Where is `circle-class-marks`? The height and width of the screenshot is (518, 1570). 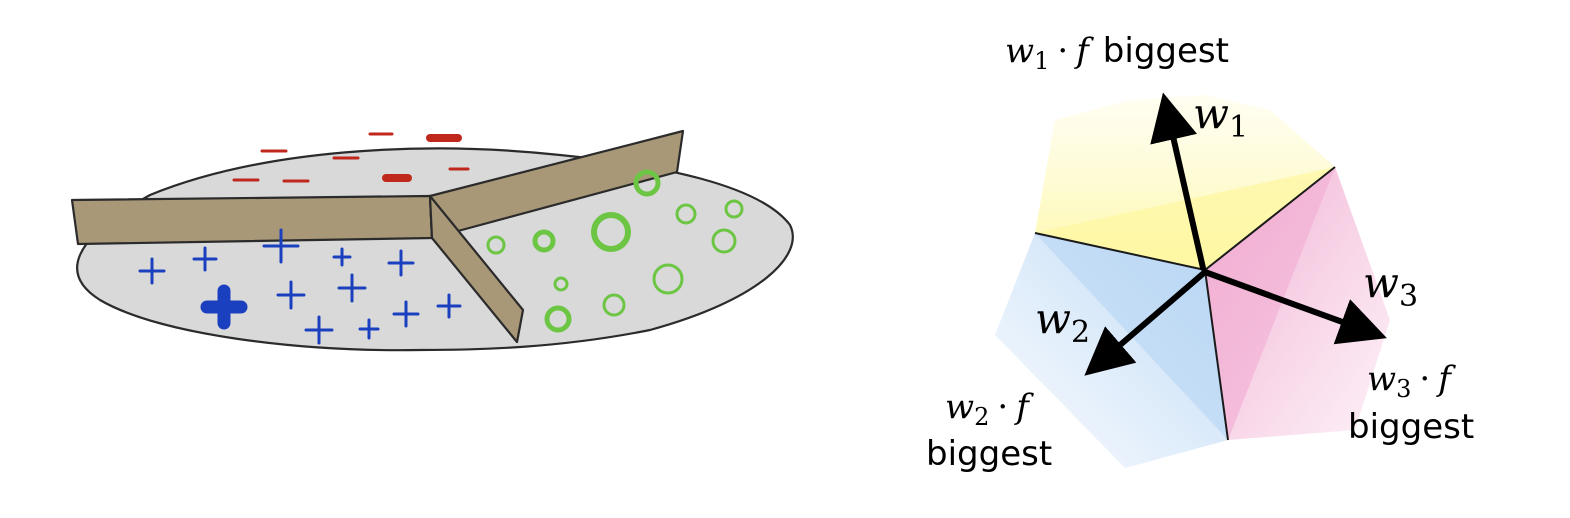
circle-class-marks is located at coordinates (615, 251).